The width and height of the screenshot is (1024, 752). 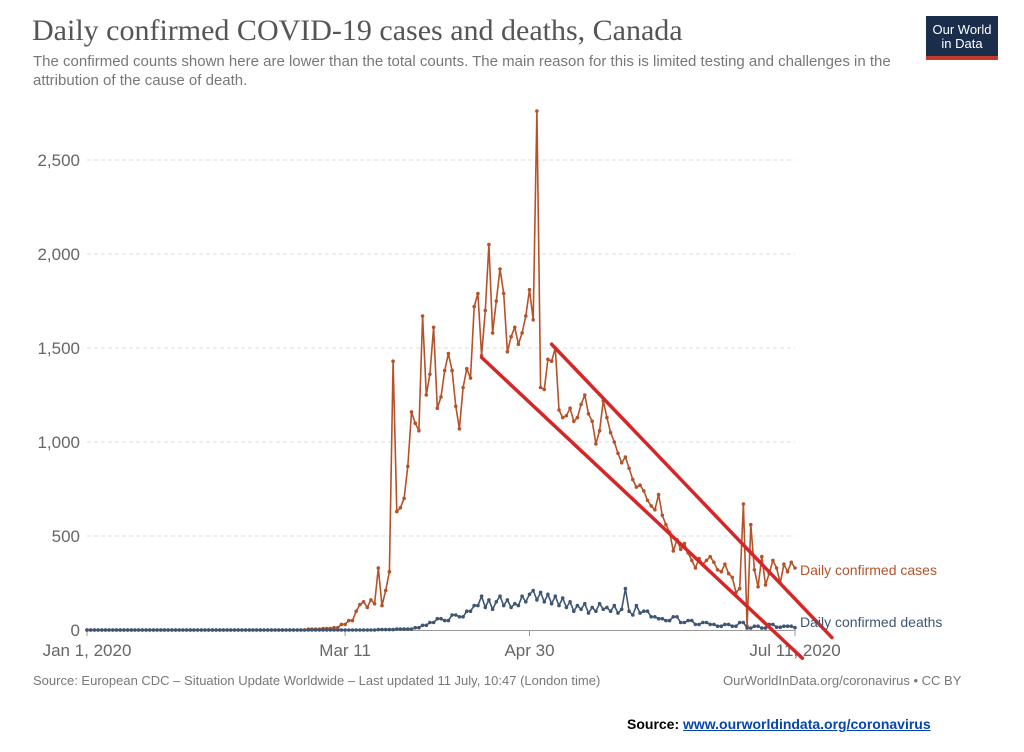 I want to click on owid-logo: Our World in Data, so click(x=962, y=38).